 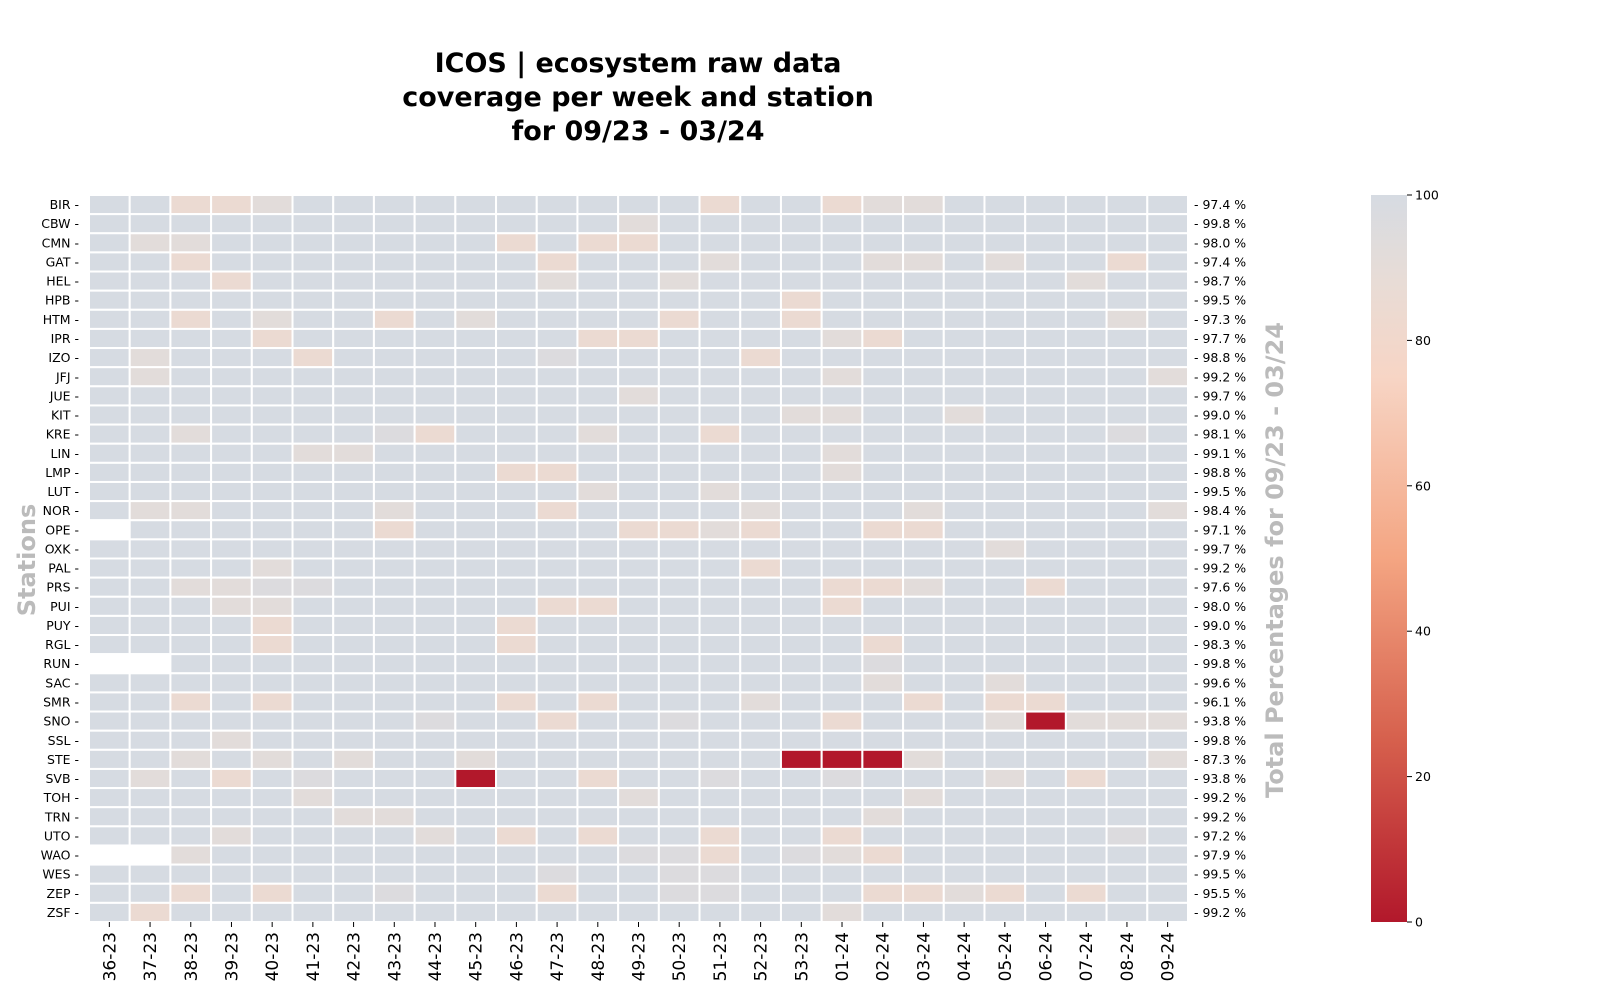 What do you see at coordinates (1220, 415) in the screenshot?
I see `total-percentage-label: - 99.0 %` at bounding box center [1220, 415].